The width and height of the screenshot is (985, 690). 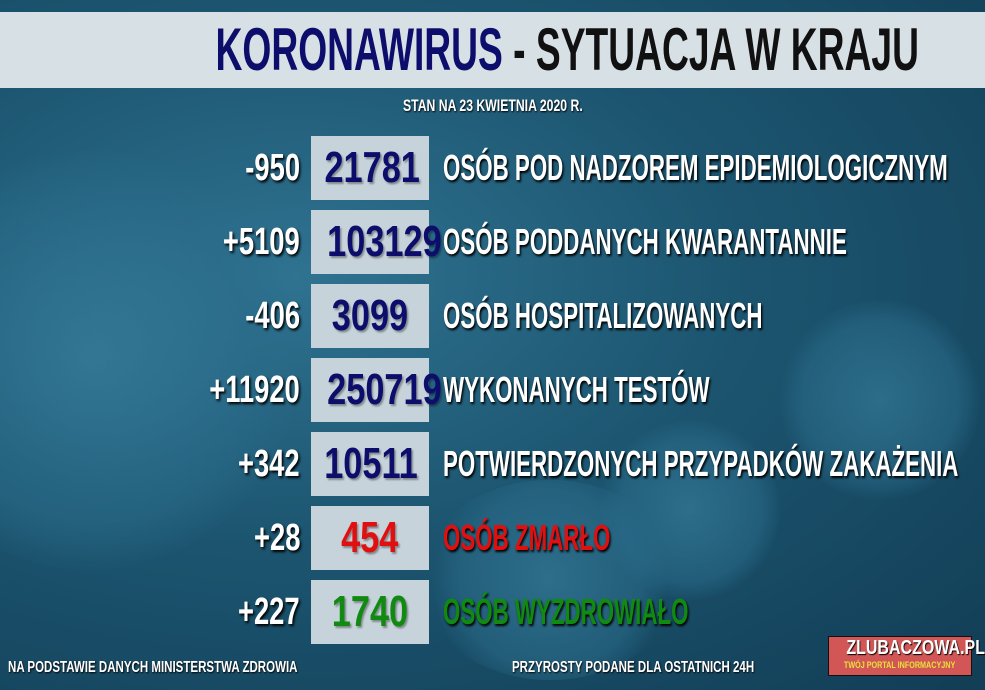 I want to click on increment-text: PRZYROSTY PODANE DLA OSTATNICH 24H, so click(x=633, y=667).